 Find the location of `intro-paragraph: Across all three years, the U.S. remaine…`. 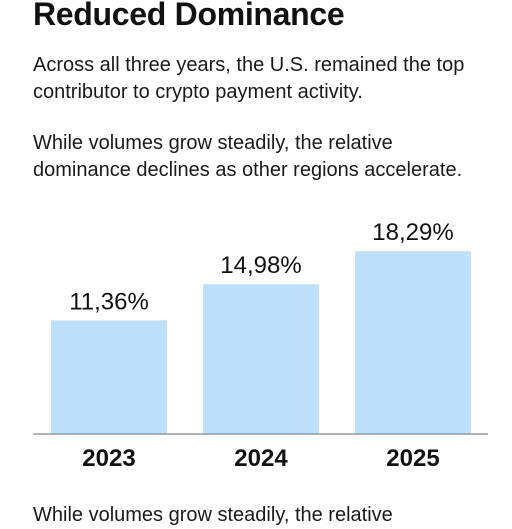

intro-paragraph: Across all three years, the U.S. remaine… is located at coordinates (249, 78).